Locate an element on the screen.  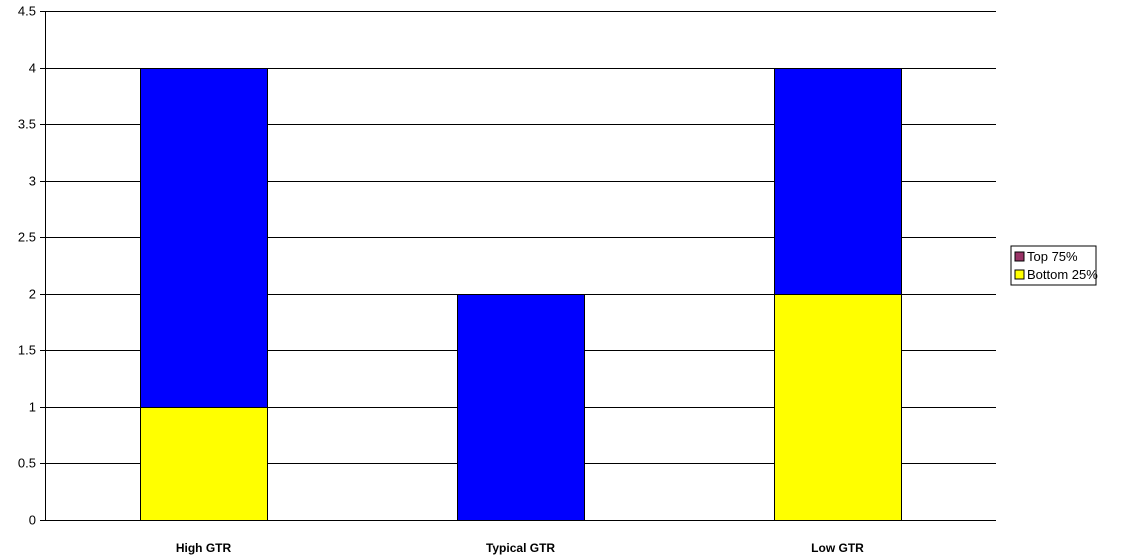
legend: Top 75% Bottom 25% is located at coordinates (1054, 265).